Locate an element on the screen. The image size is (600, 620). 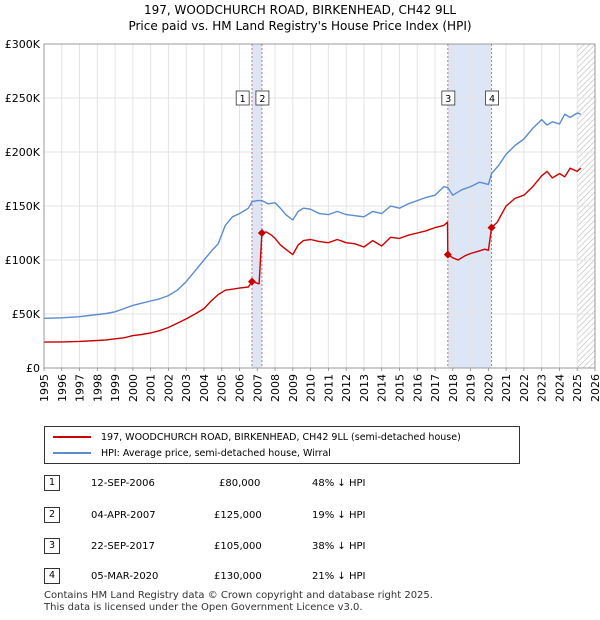
x-tick-label: 1997 is located at coordinates (80, 388).